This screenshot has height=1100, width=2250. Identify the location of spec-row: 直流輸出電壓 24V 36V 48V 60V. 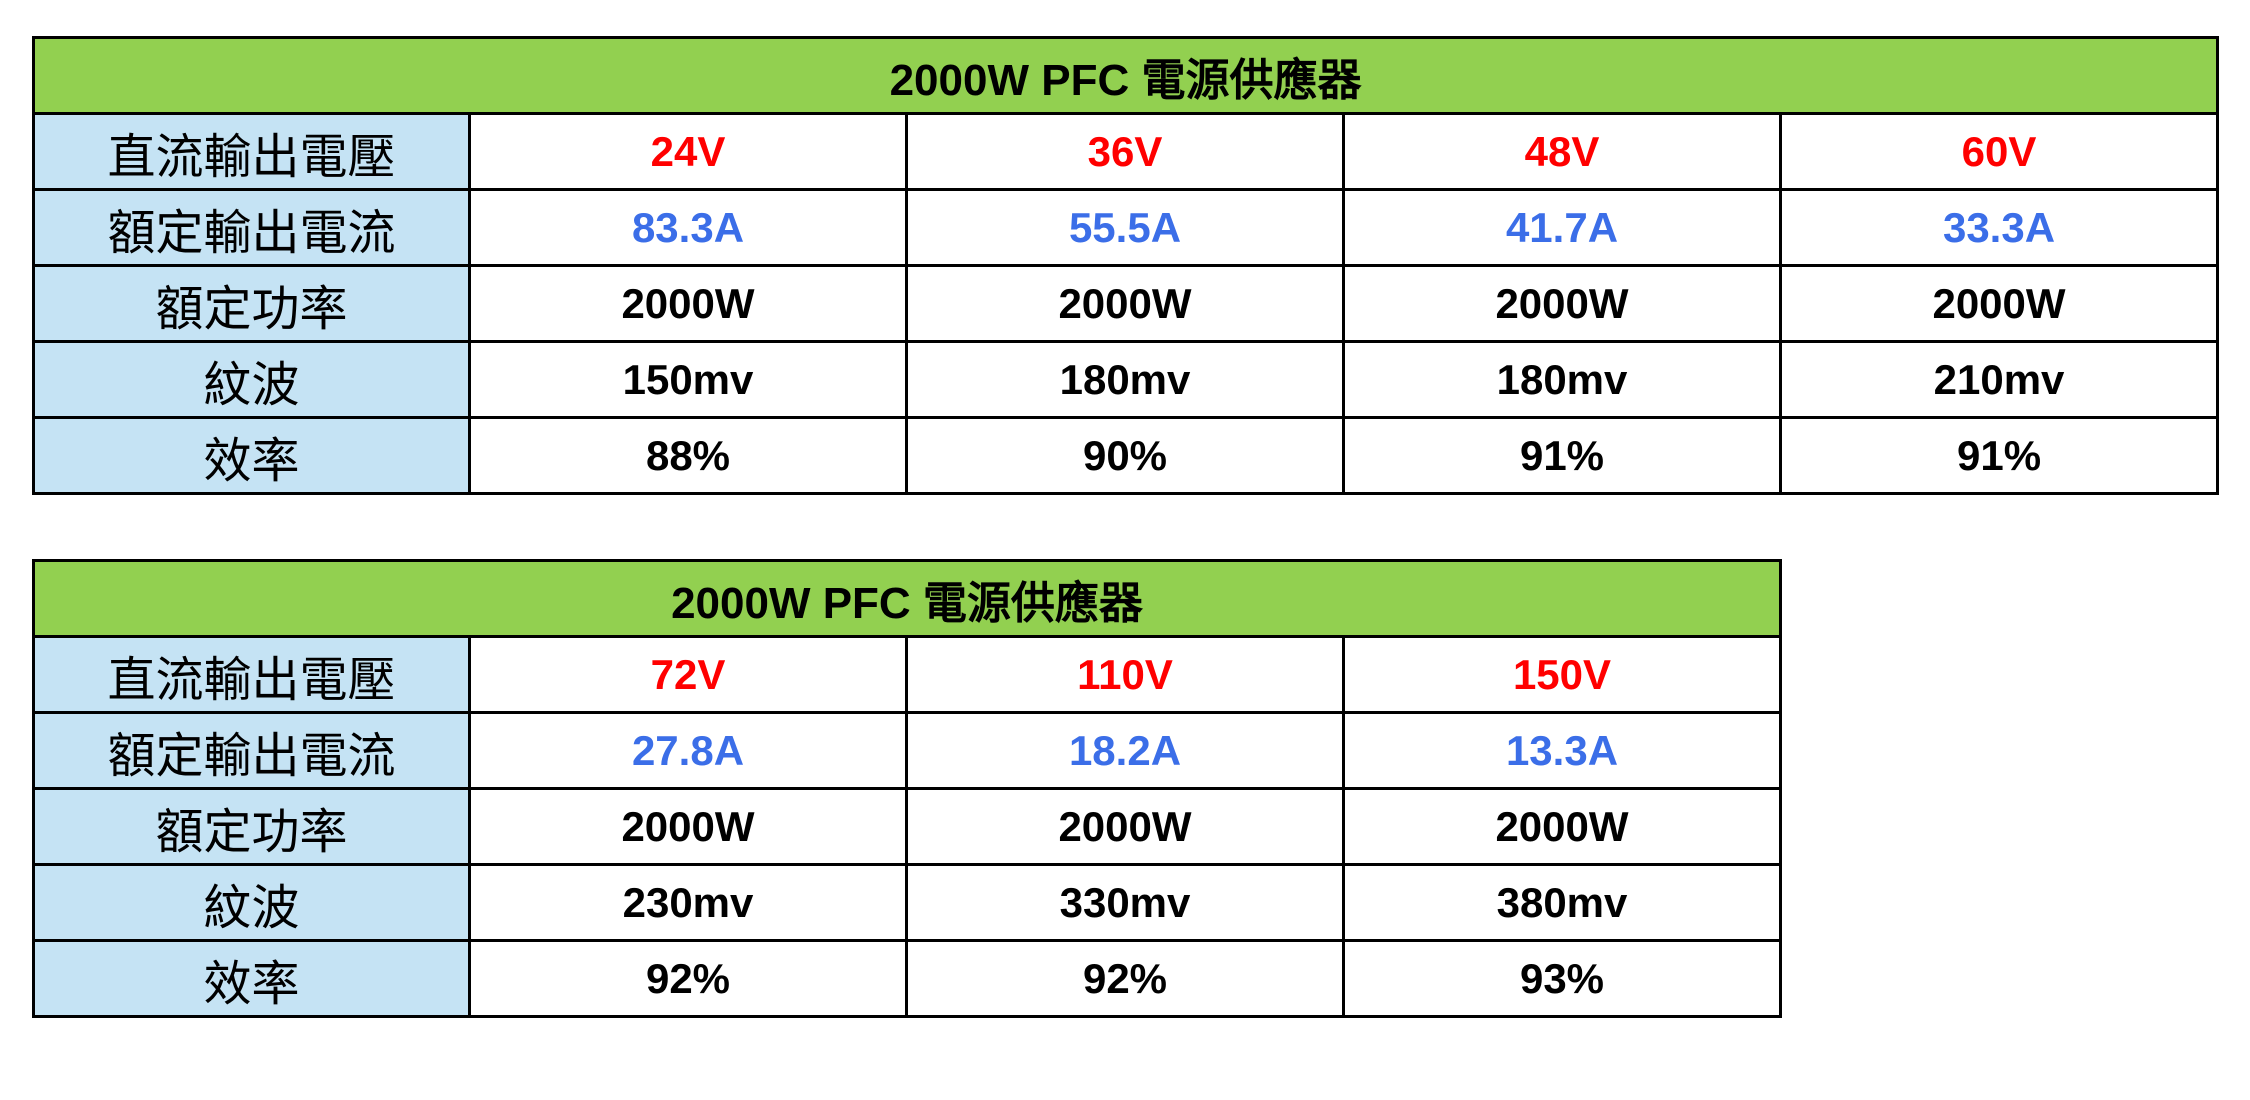
(1126, 151).